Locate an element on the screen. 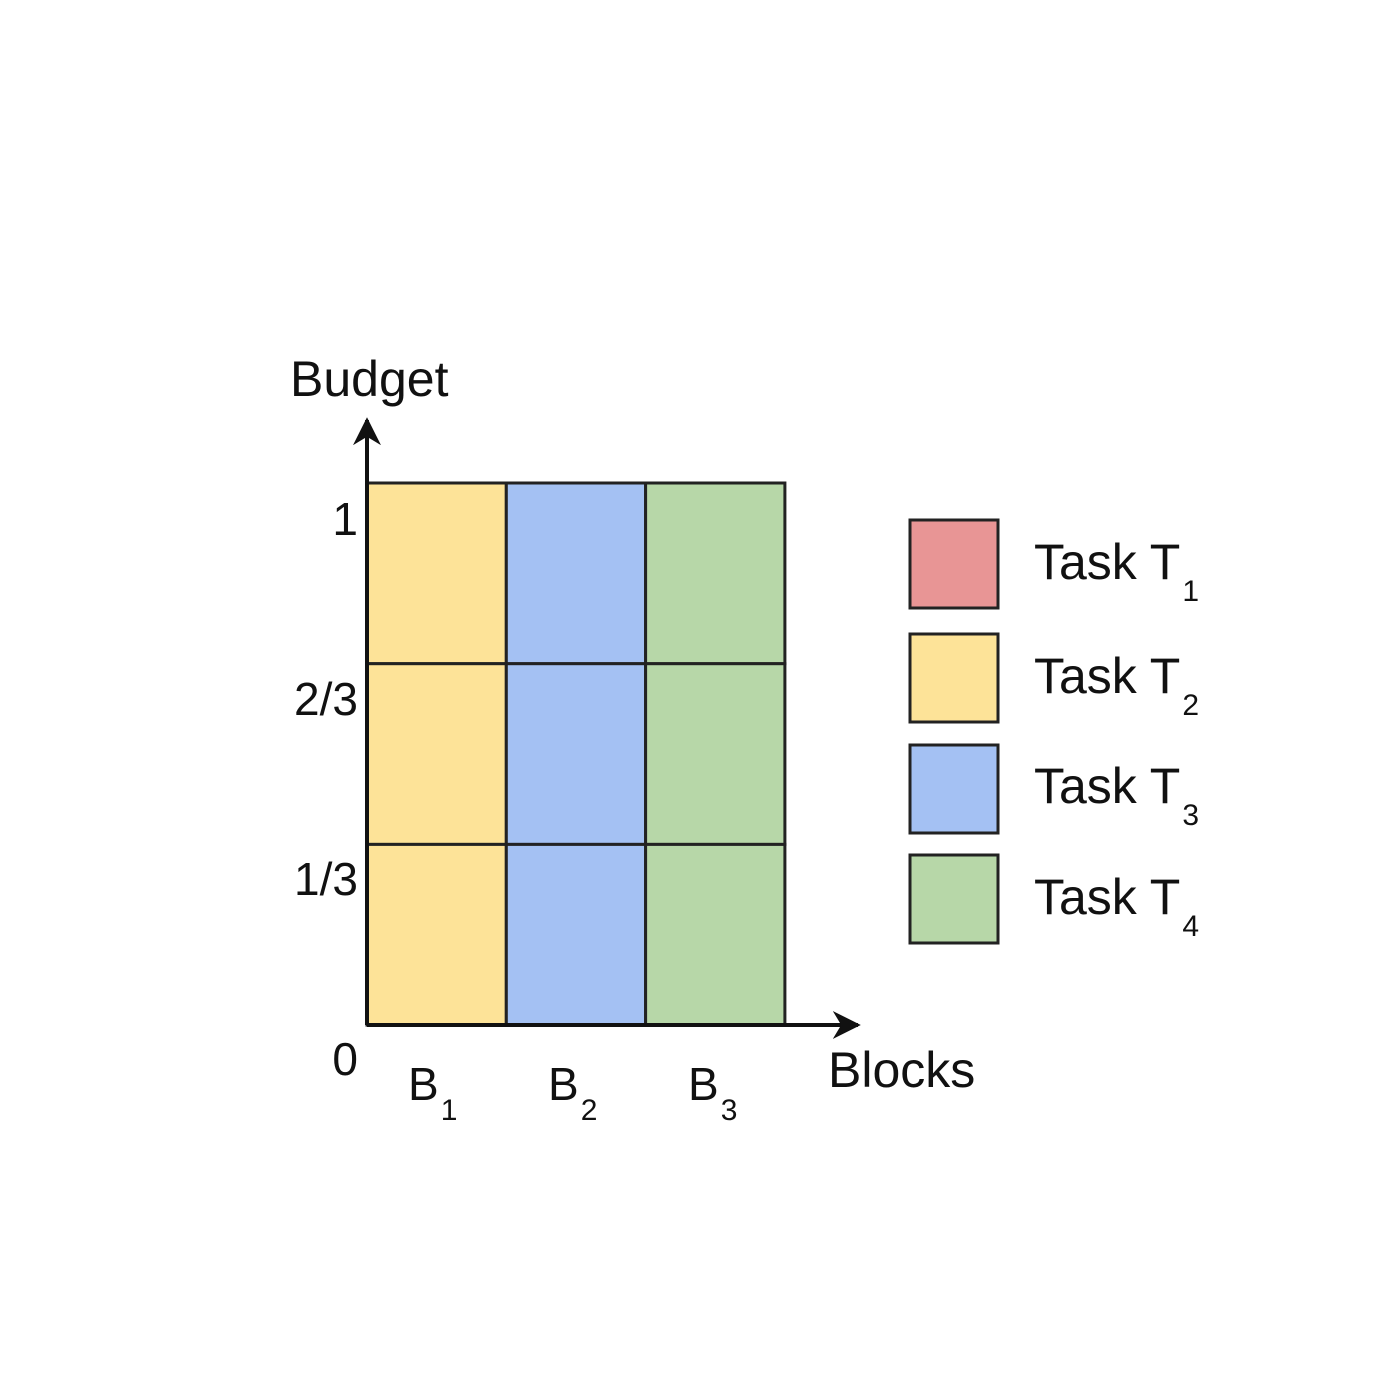 This screenshot has height=1400, width=1400. y-tick-label: 2/3 is located at coordinates (326, 699).